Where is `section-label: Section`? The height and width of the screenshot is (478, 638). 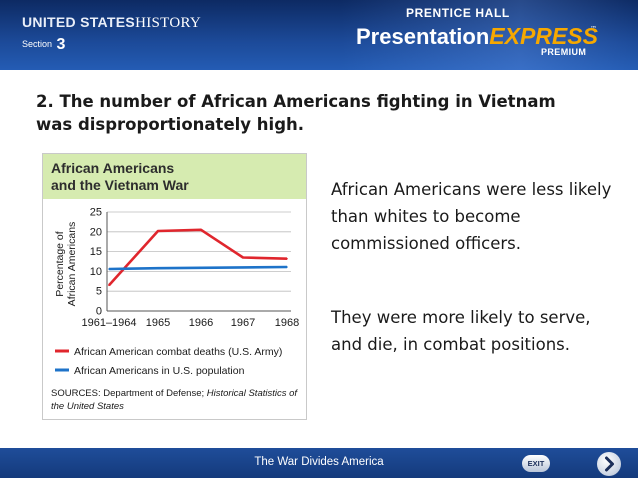
section-label: Section is located at coordinates (37, 44).